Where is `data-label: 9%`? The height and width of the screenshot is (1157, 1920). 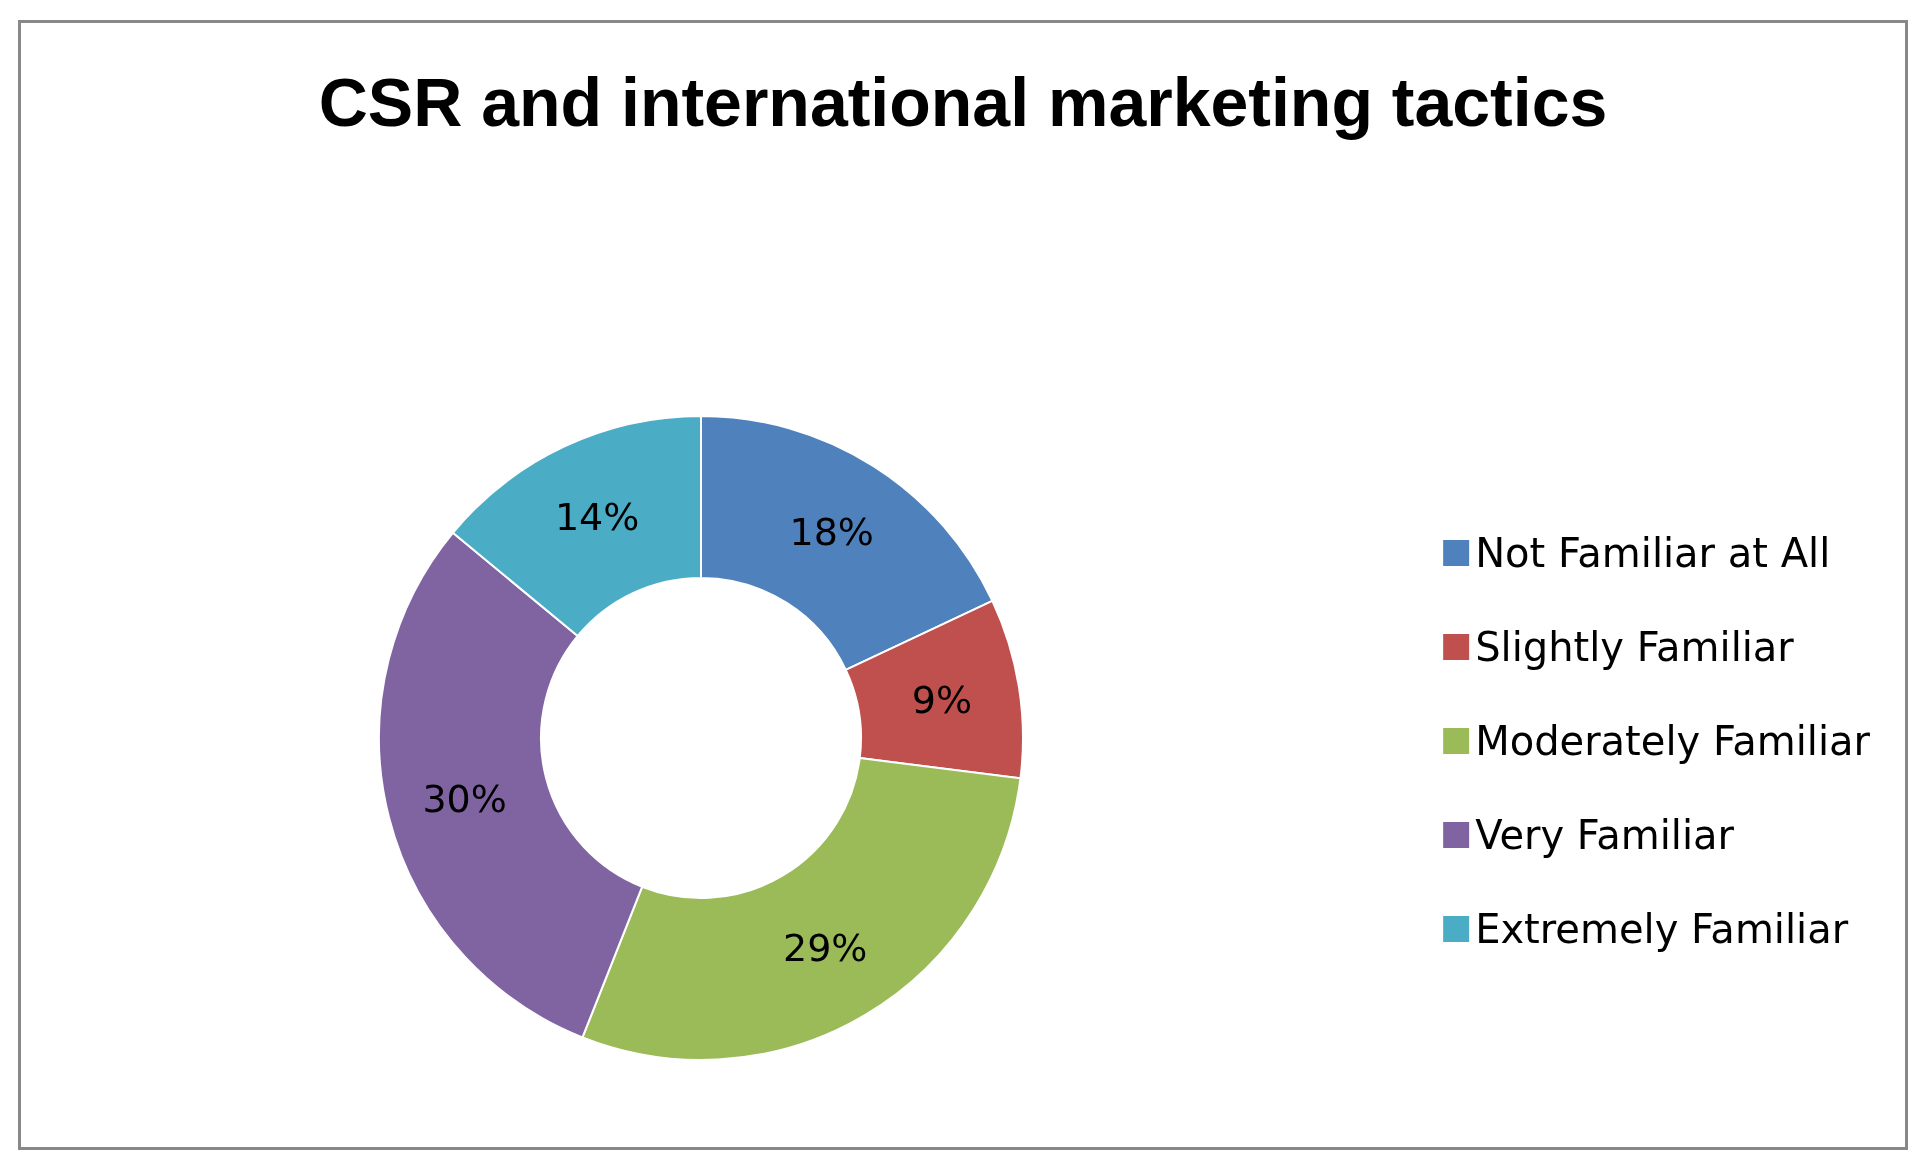
data-label: 9% is located at coordinates (942, 699).